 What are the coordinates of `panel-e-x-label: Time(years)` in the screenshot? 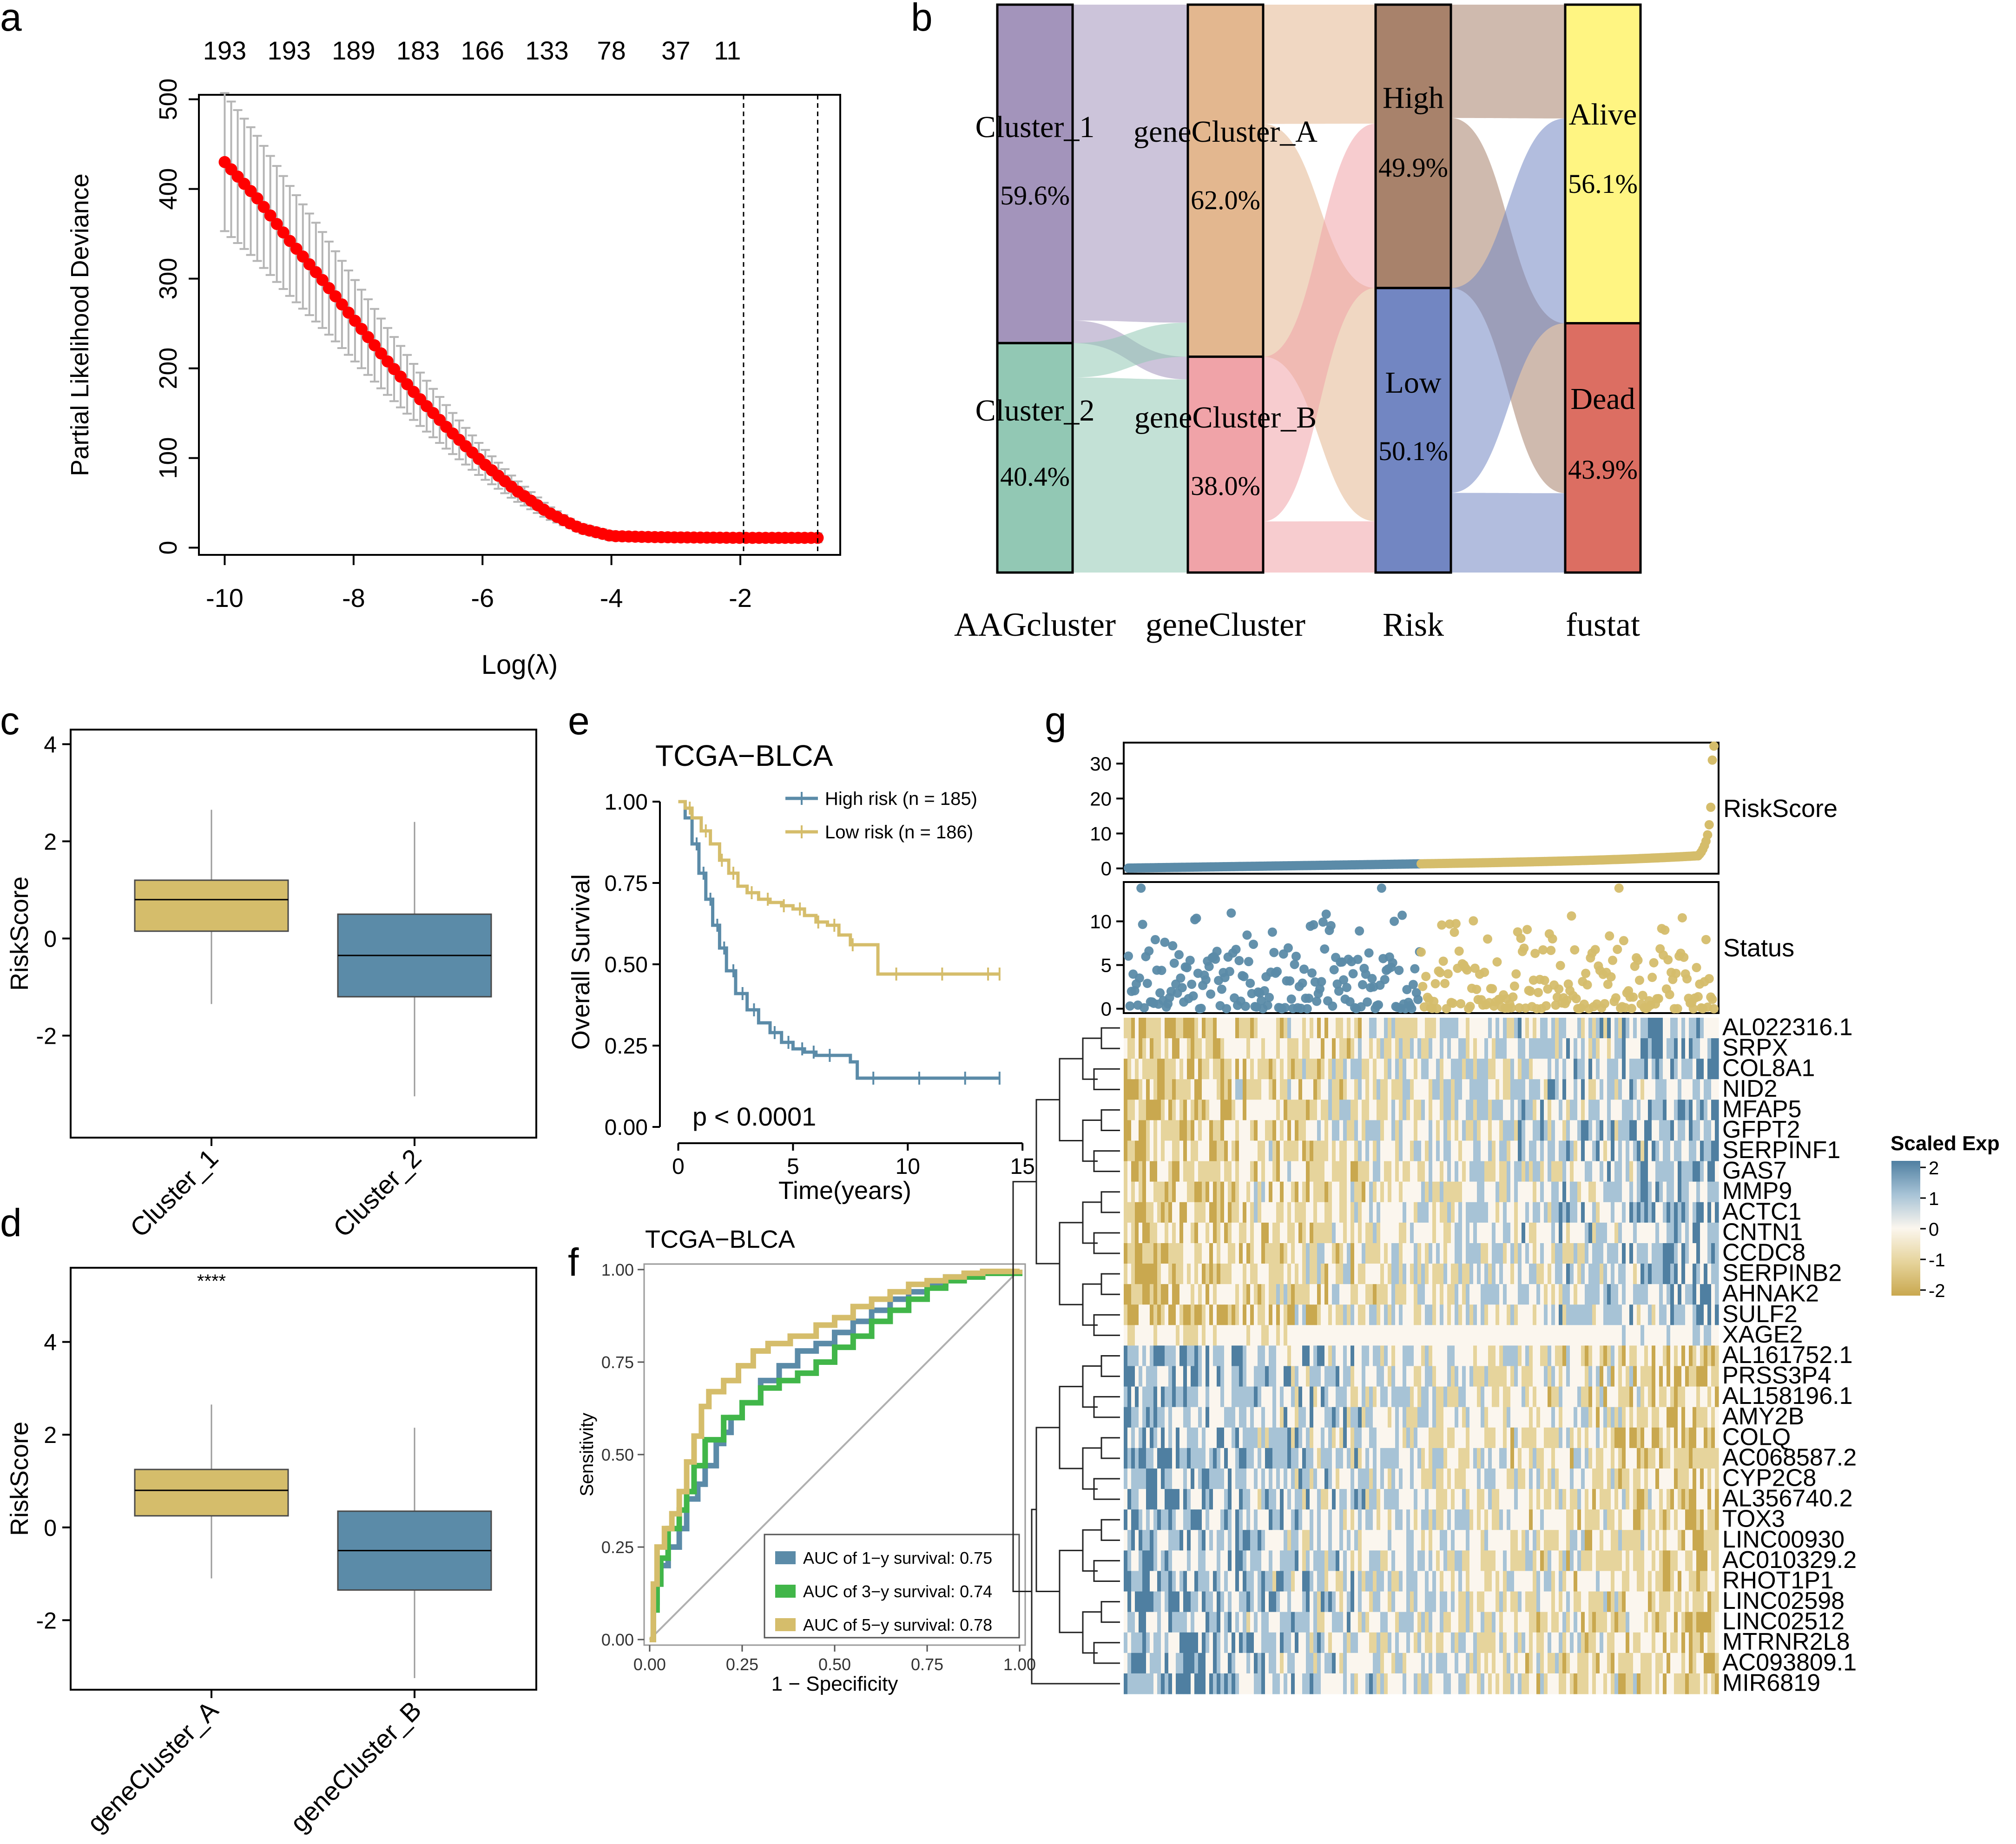 It's located at (844, 1191).